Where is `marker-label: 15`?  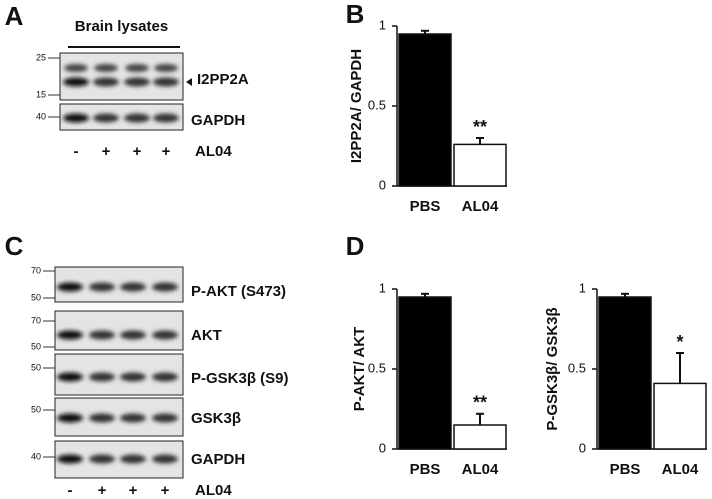 marker-label: 15 is located at coordinates (41, 94).